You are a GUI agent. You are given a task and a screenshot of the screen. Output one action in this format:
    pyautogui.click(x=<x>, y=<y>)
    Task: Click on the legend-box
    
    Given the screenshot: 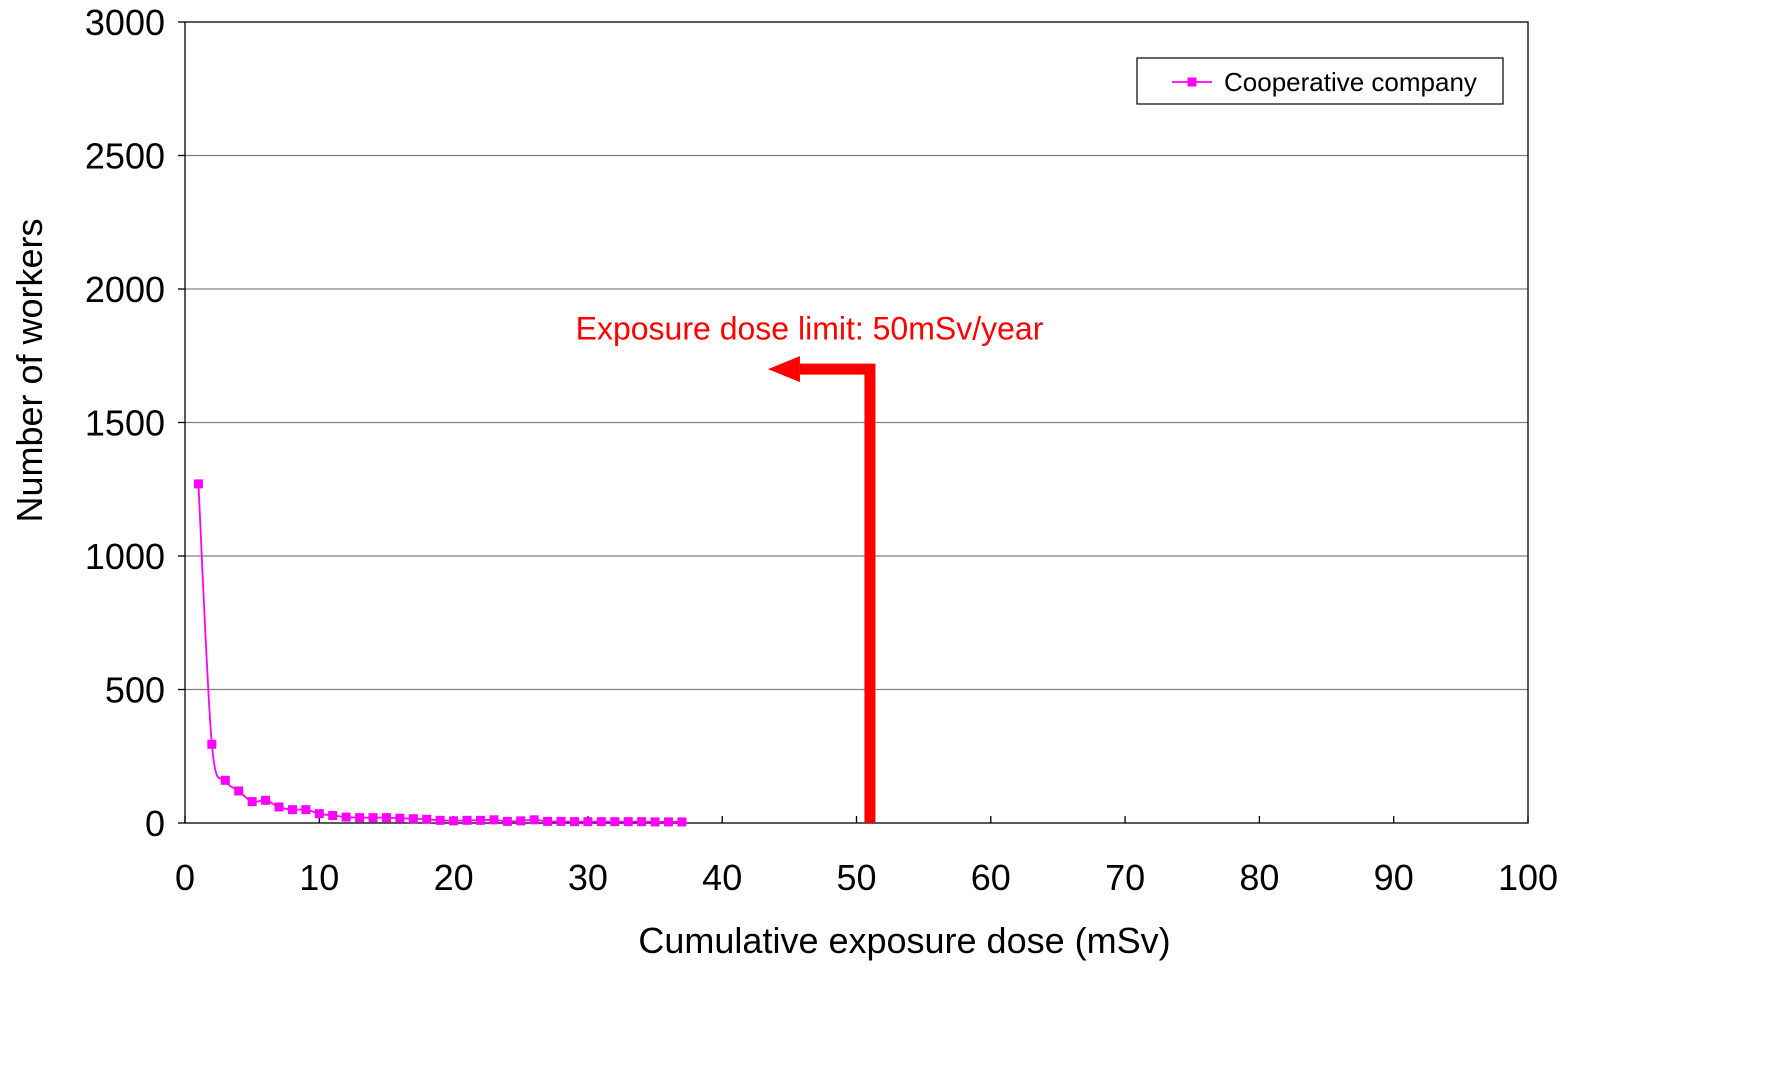 What is the action you would take?
    pyautogui.click(x=1320, y=81)
    